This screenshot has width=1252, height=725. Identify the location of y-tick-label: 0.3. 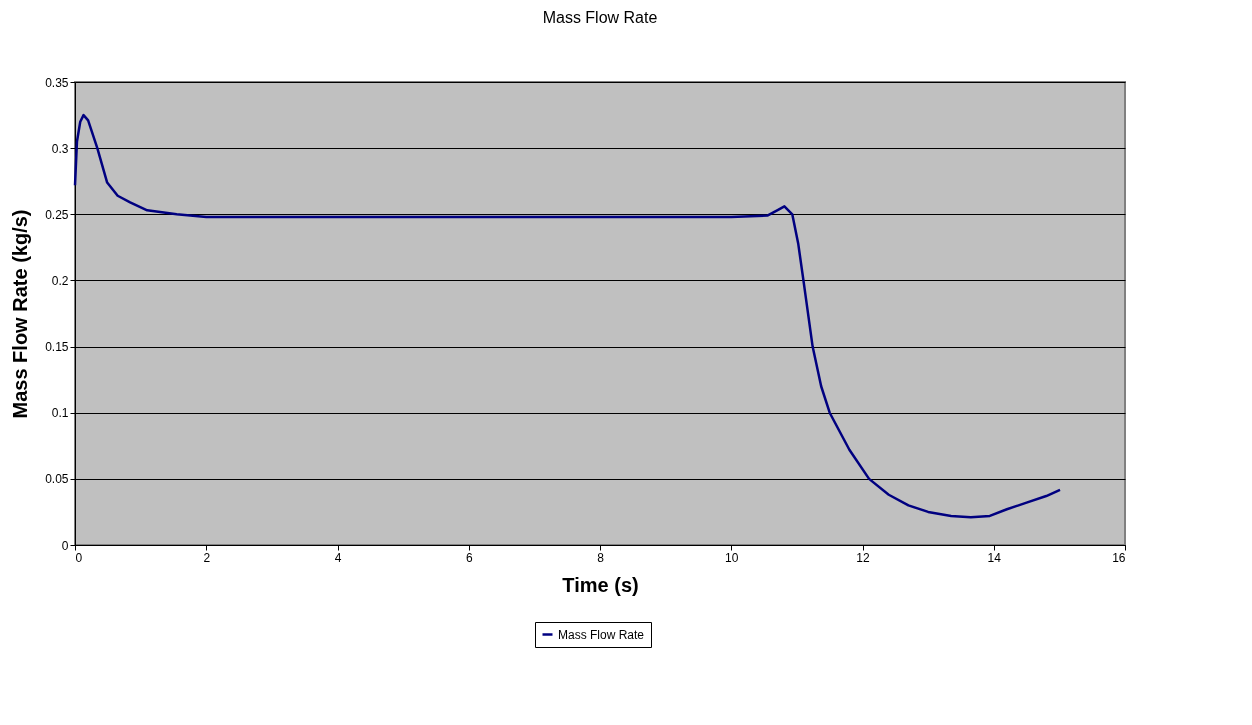
(60, 148).